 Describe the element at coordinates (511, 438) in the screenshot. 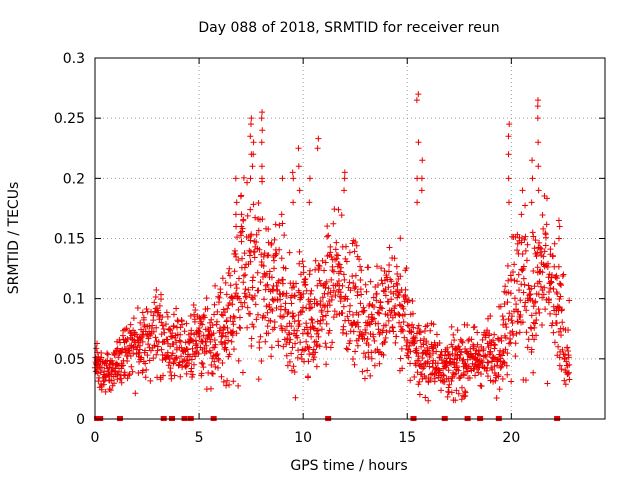

I see `x-tick-label: 20` at that location.